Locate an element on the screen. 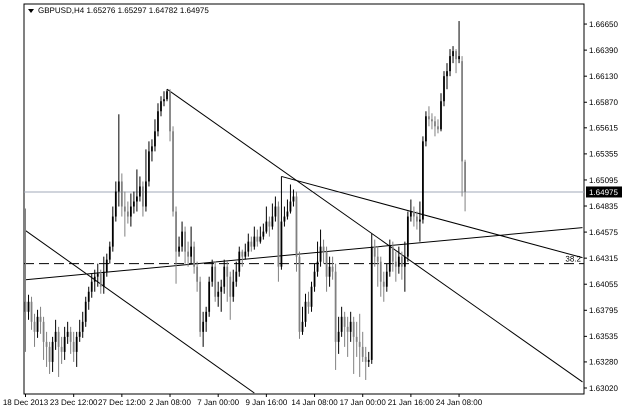 Image resolution: width=625 pixels, height=407 pixels. y-tick-label: 1.64315 is located at coordinates (603, 258).